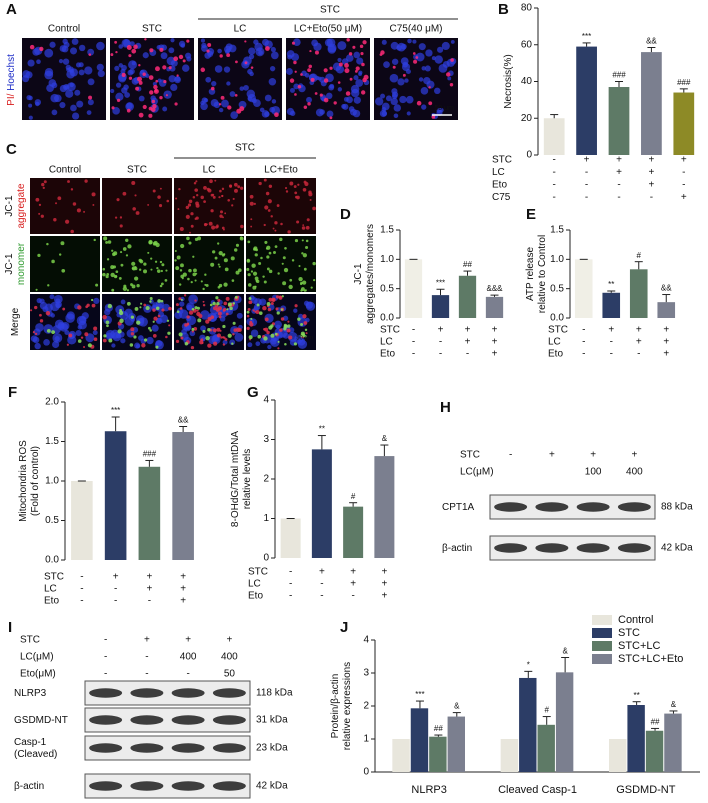 This screenshot has height=803, width=708. Describe the element at coordinates (254, 584) in the screenshot. I see `condition-label: LC` at that location.